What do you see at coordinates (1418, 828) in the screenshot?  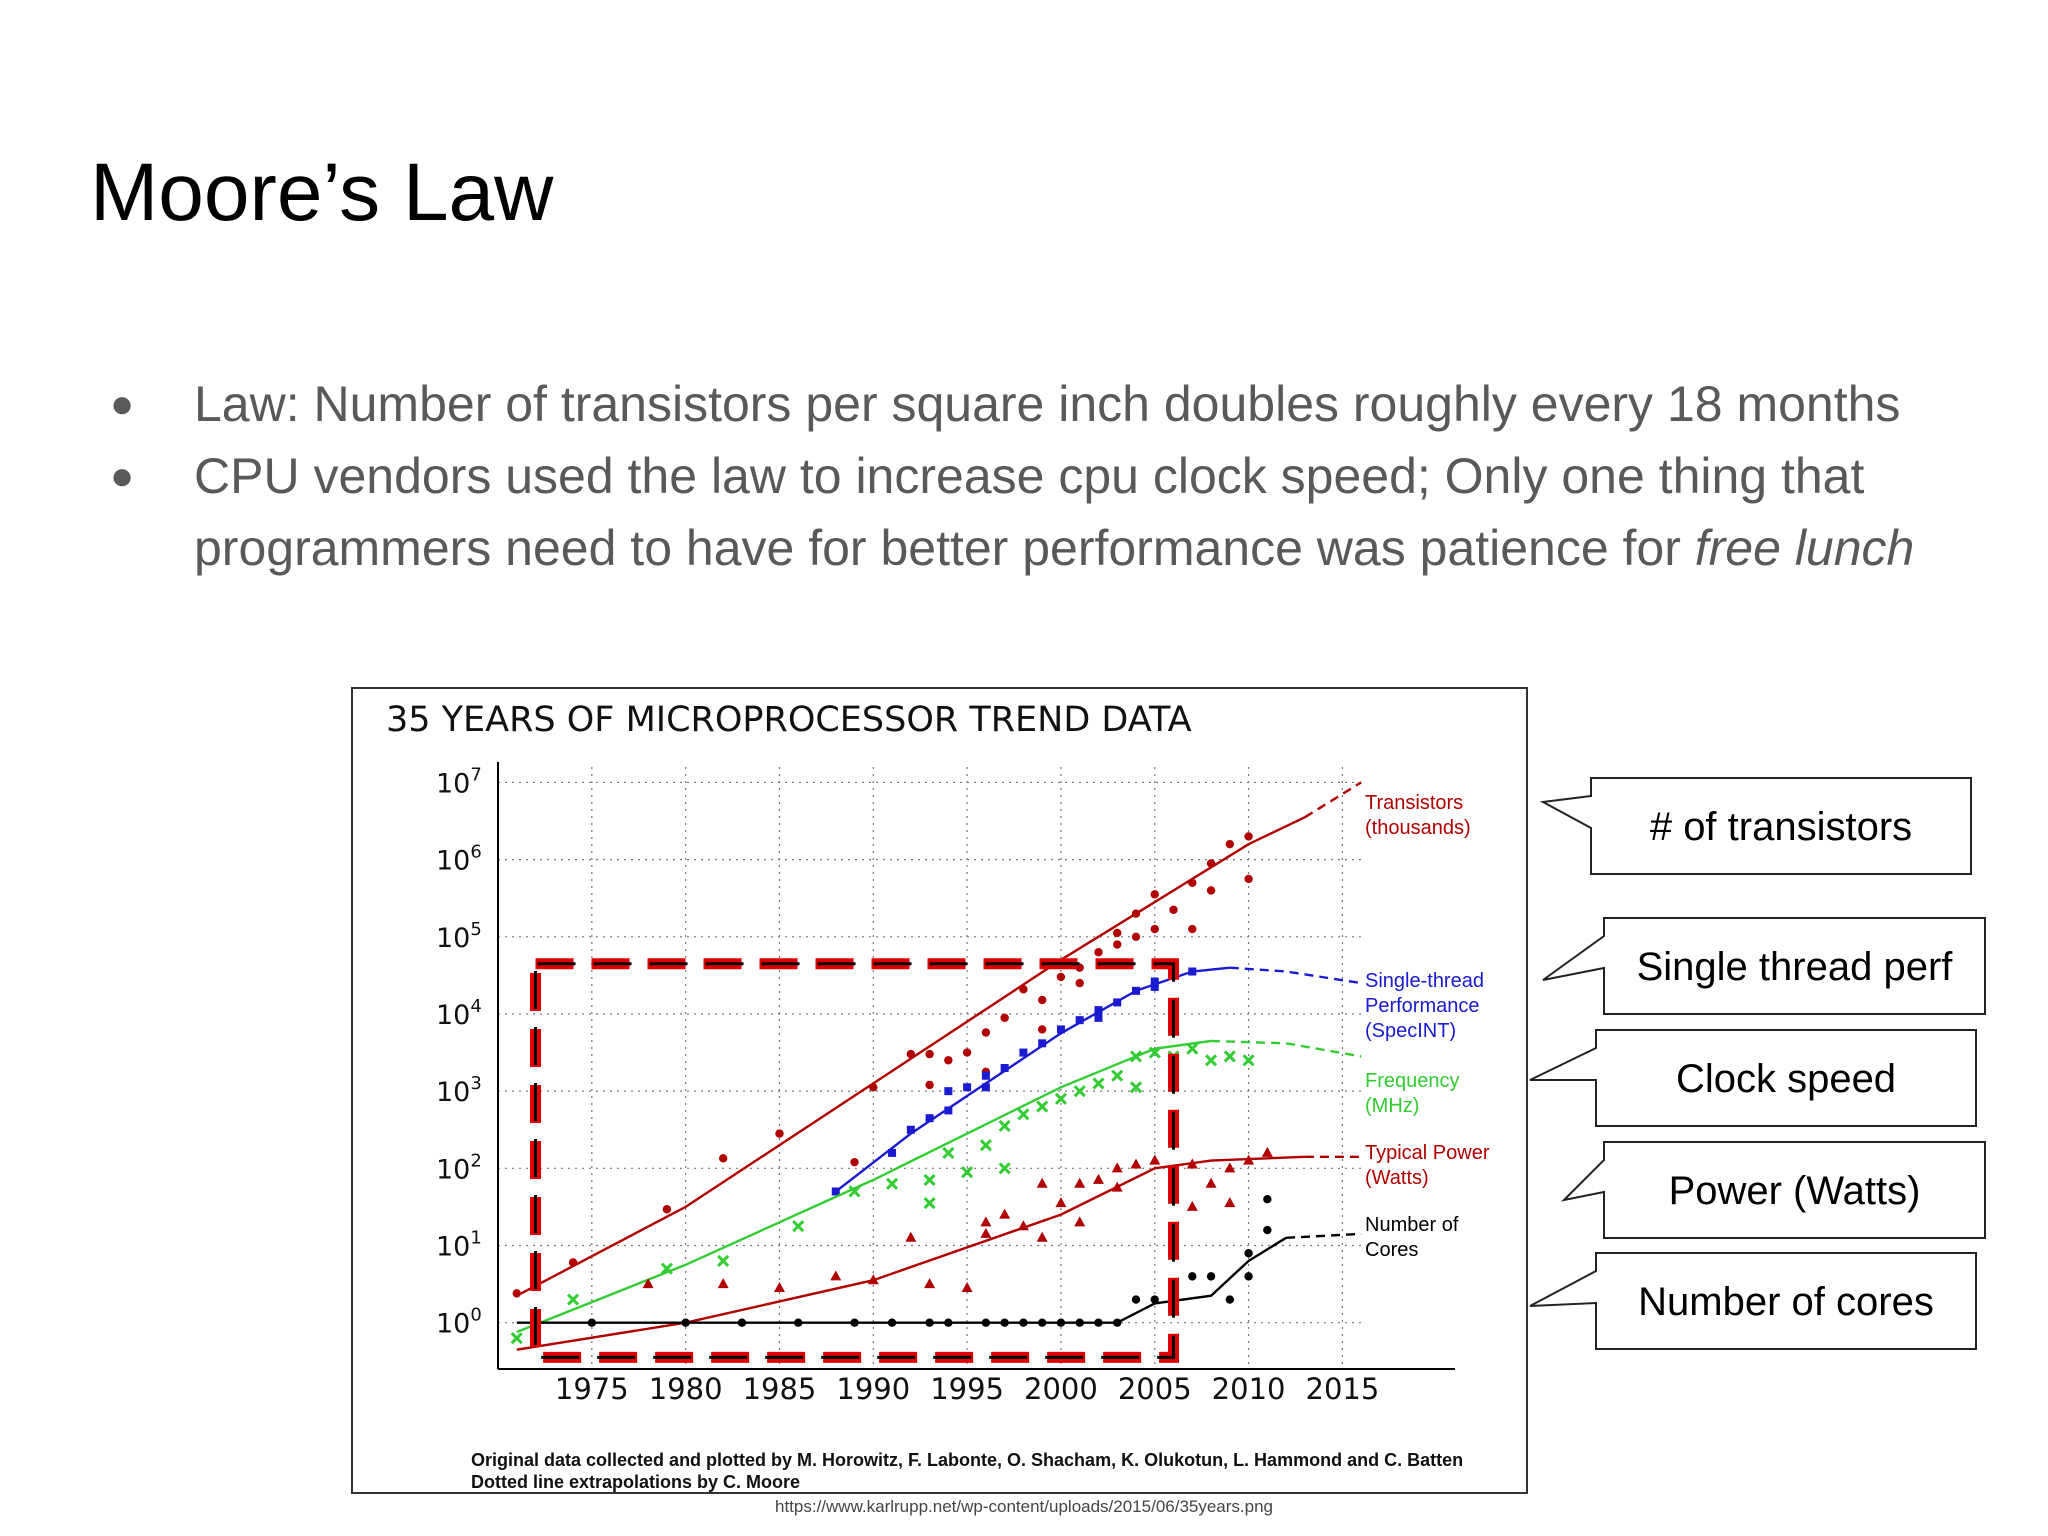 I see `legend-label: (thousands)` at bounding box center [1418, 828].